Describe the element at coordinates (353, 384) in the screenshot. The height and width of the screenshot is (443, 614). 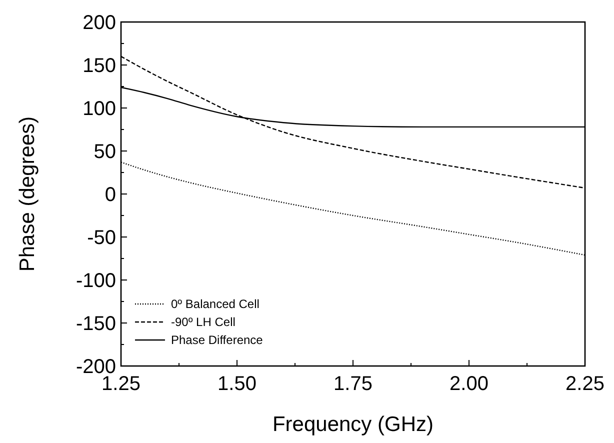
I see `x-tick-label: 1.75` at that location.